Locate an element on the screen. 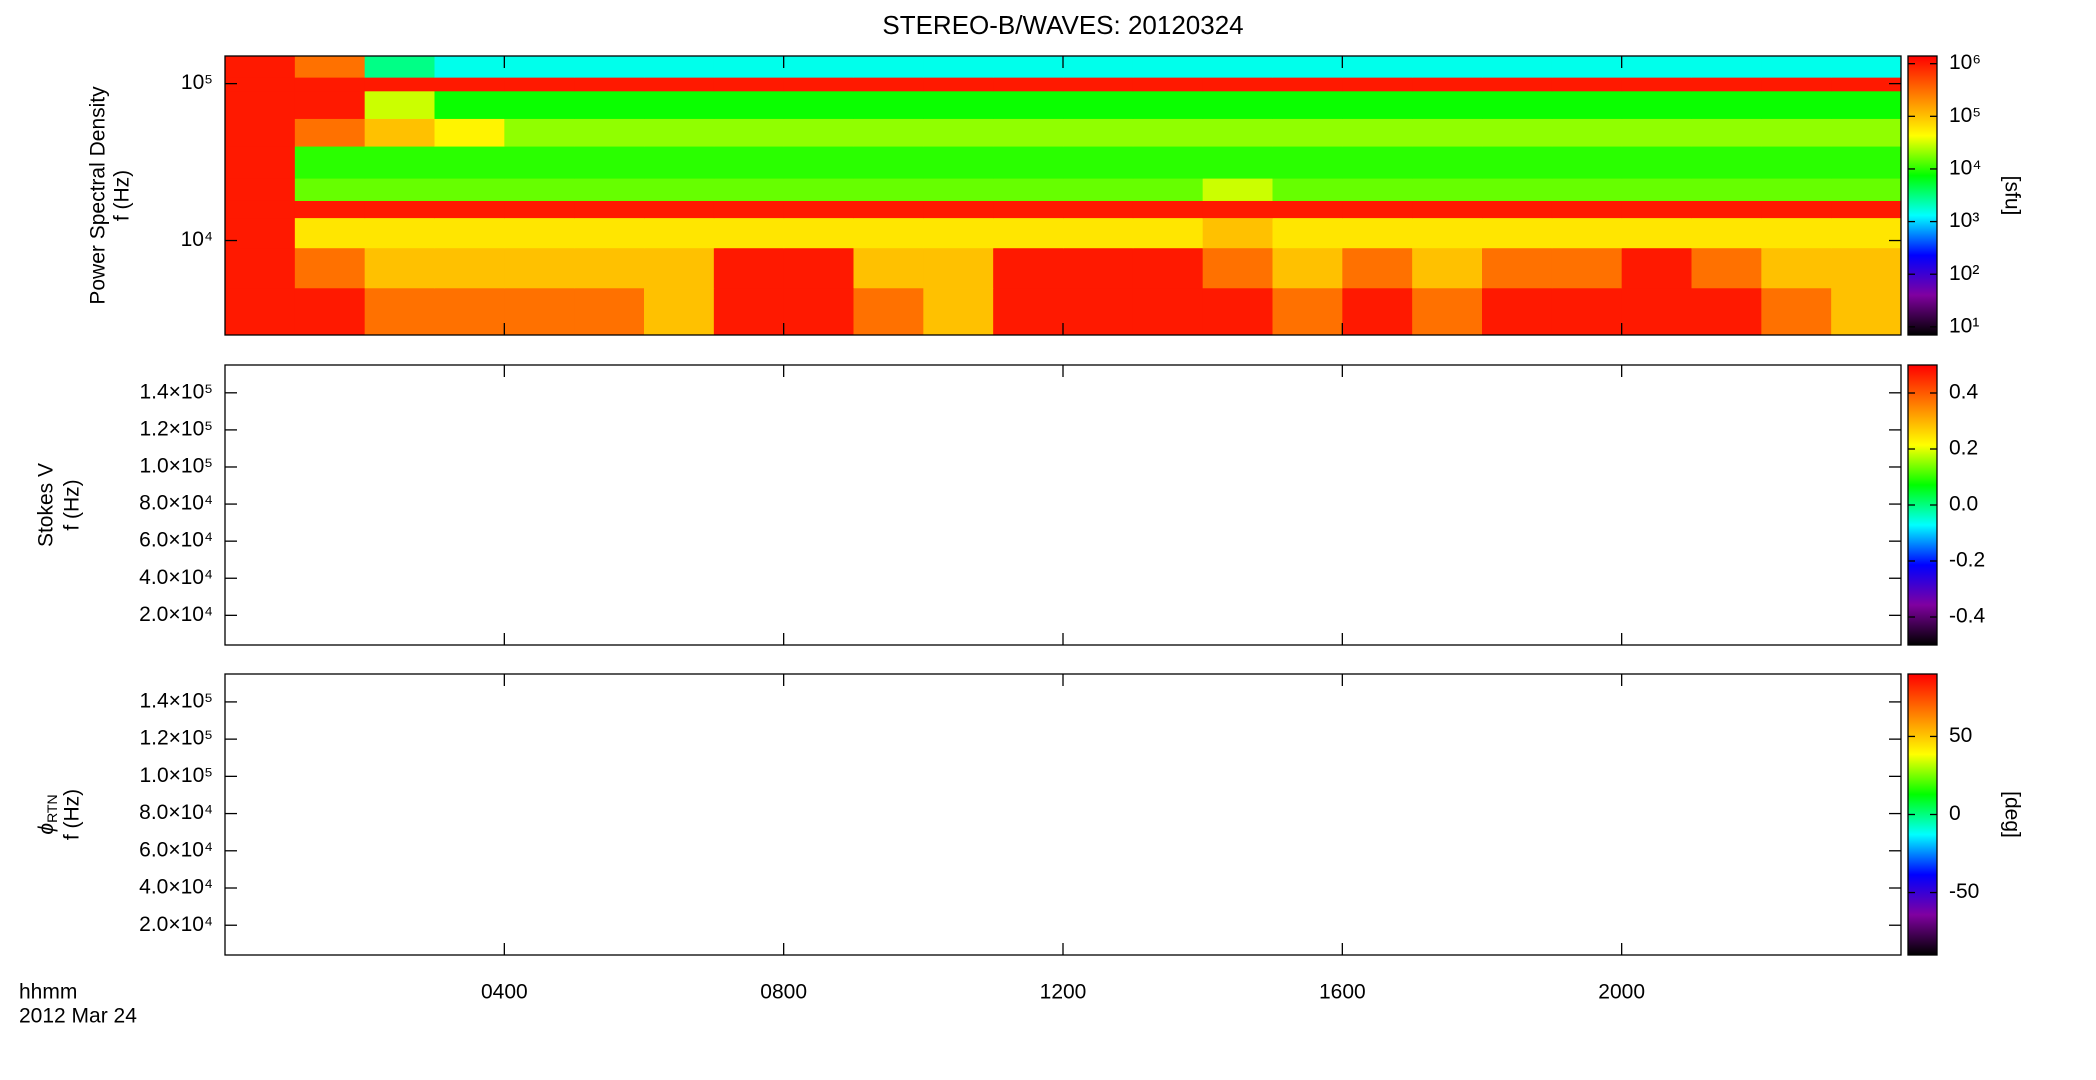 The image size is (2096, 1080). colorbar-tick-label: 0.0 is located at coordinates (1963, 504).